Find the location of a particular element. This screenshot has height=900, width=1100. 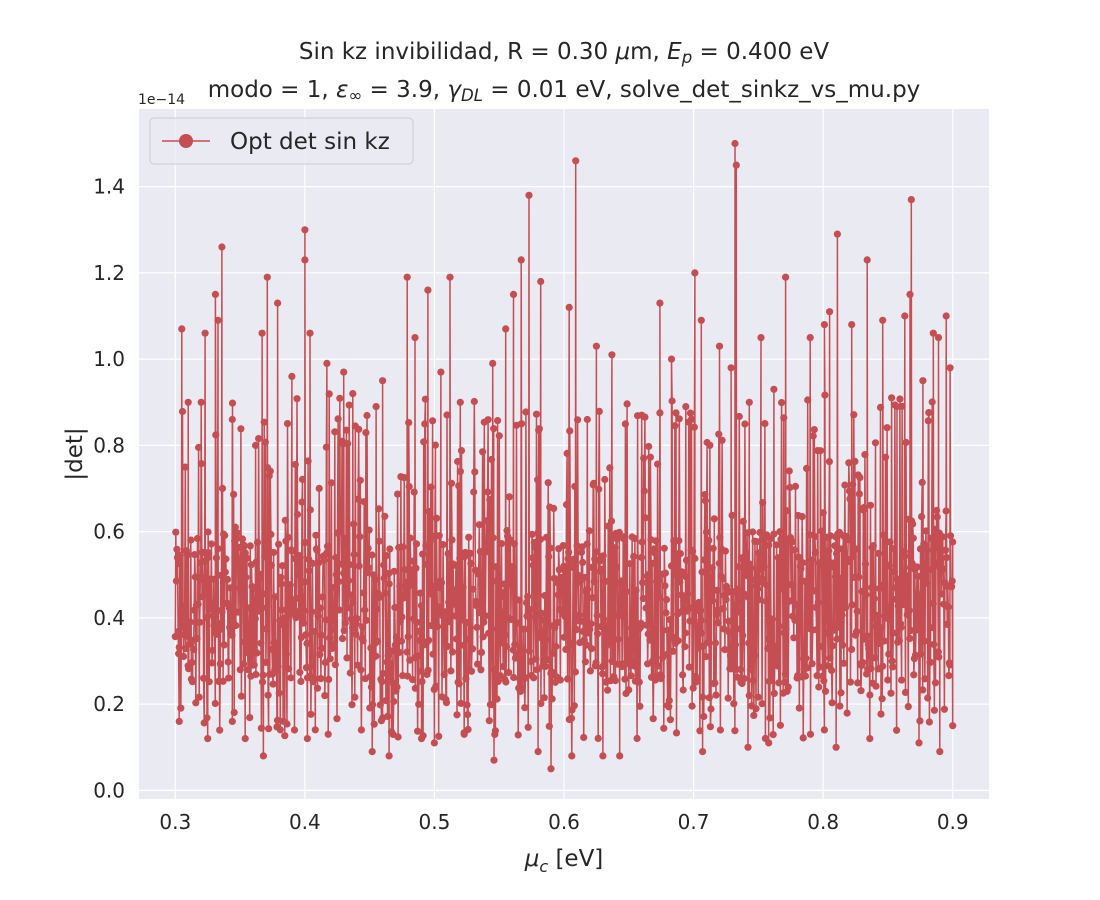

x-tick-label: 0.9 is located at coordinates (953, 822).